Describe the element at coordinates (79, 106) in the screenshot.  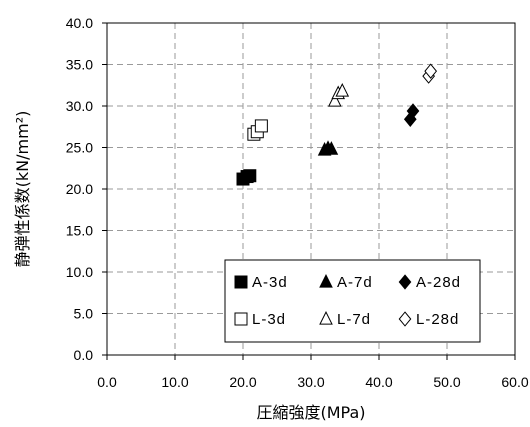
I see `y-tick-label: 30.0` at that location.